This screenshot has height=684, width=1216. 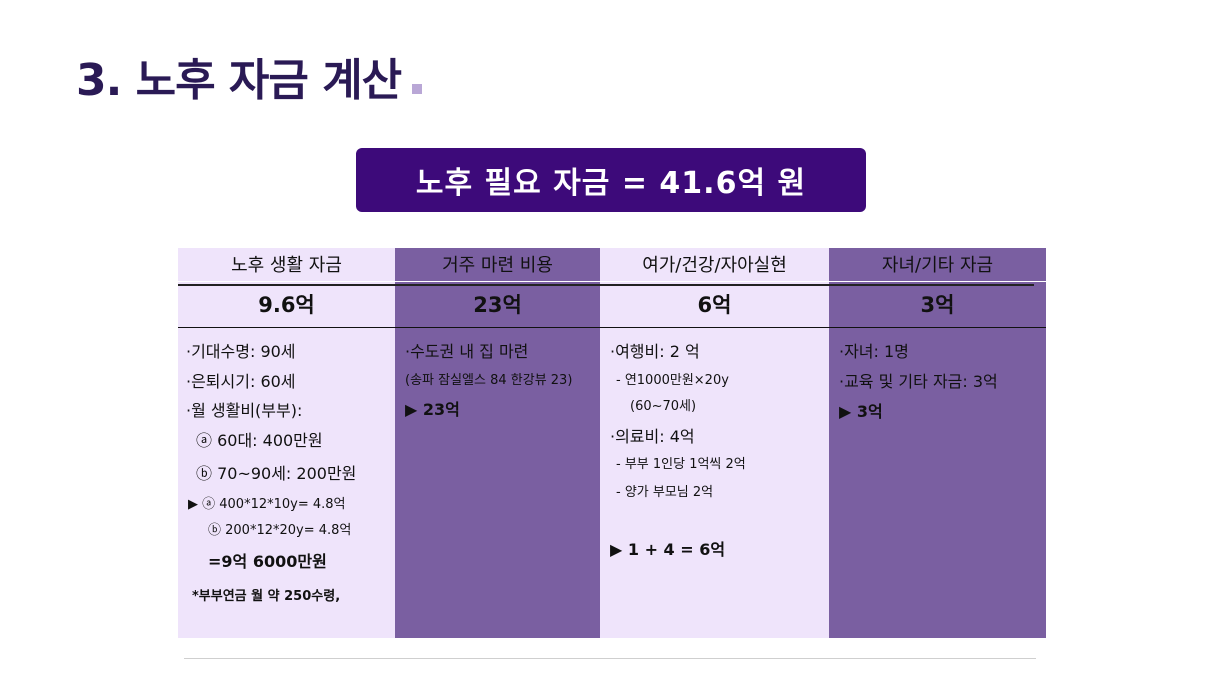 What do you see at coordinates (612, 327) in the screenshot?
I see `amount-bottom-rule` at bounding box center [612, 327].